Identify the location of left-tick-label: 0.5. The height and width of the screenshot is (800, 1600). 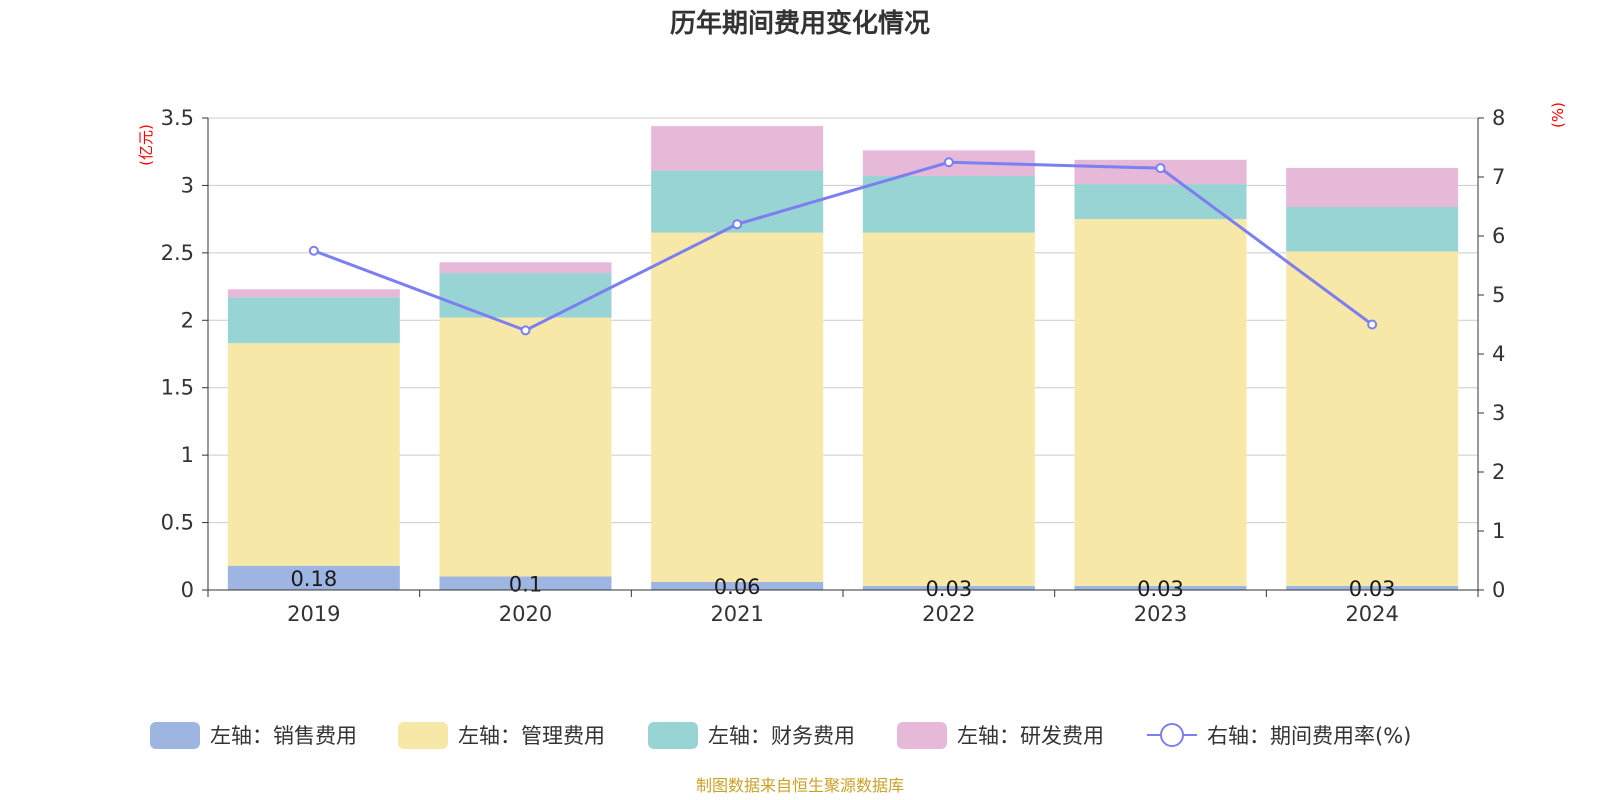
(177, 523).